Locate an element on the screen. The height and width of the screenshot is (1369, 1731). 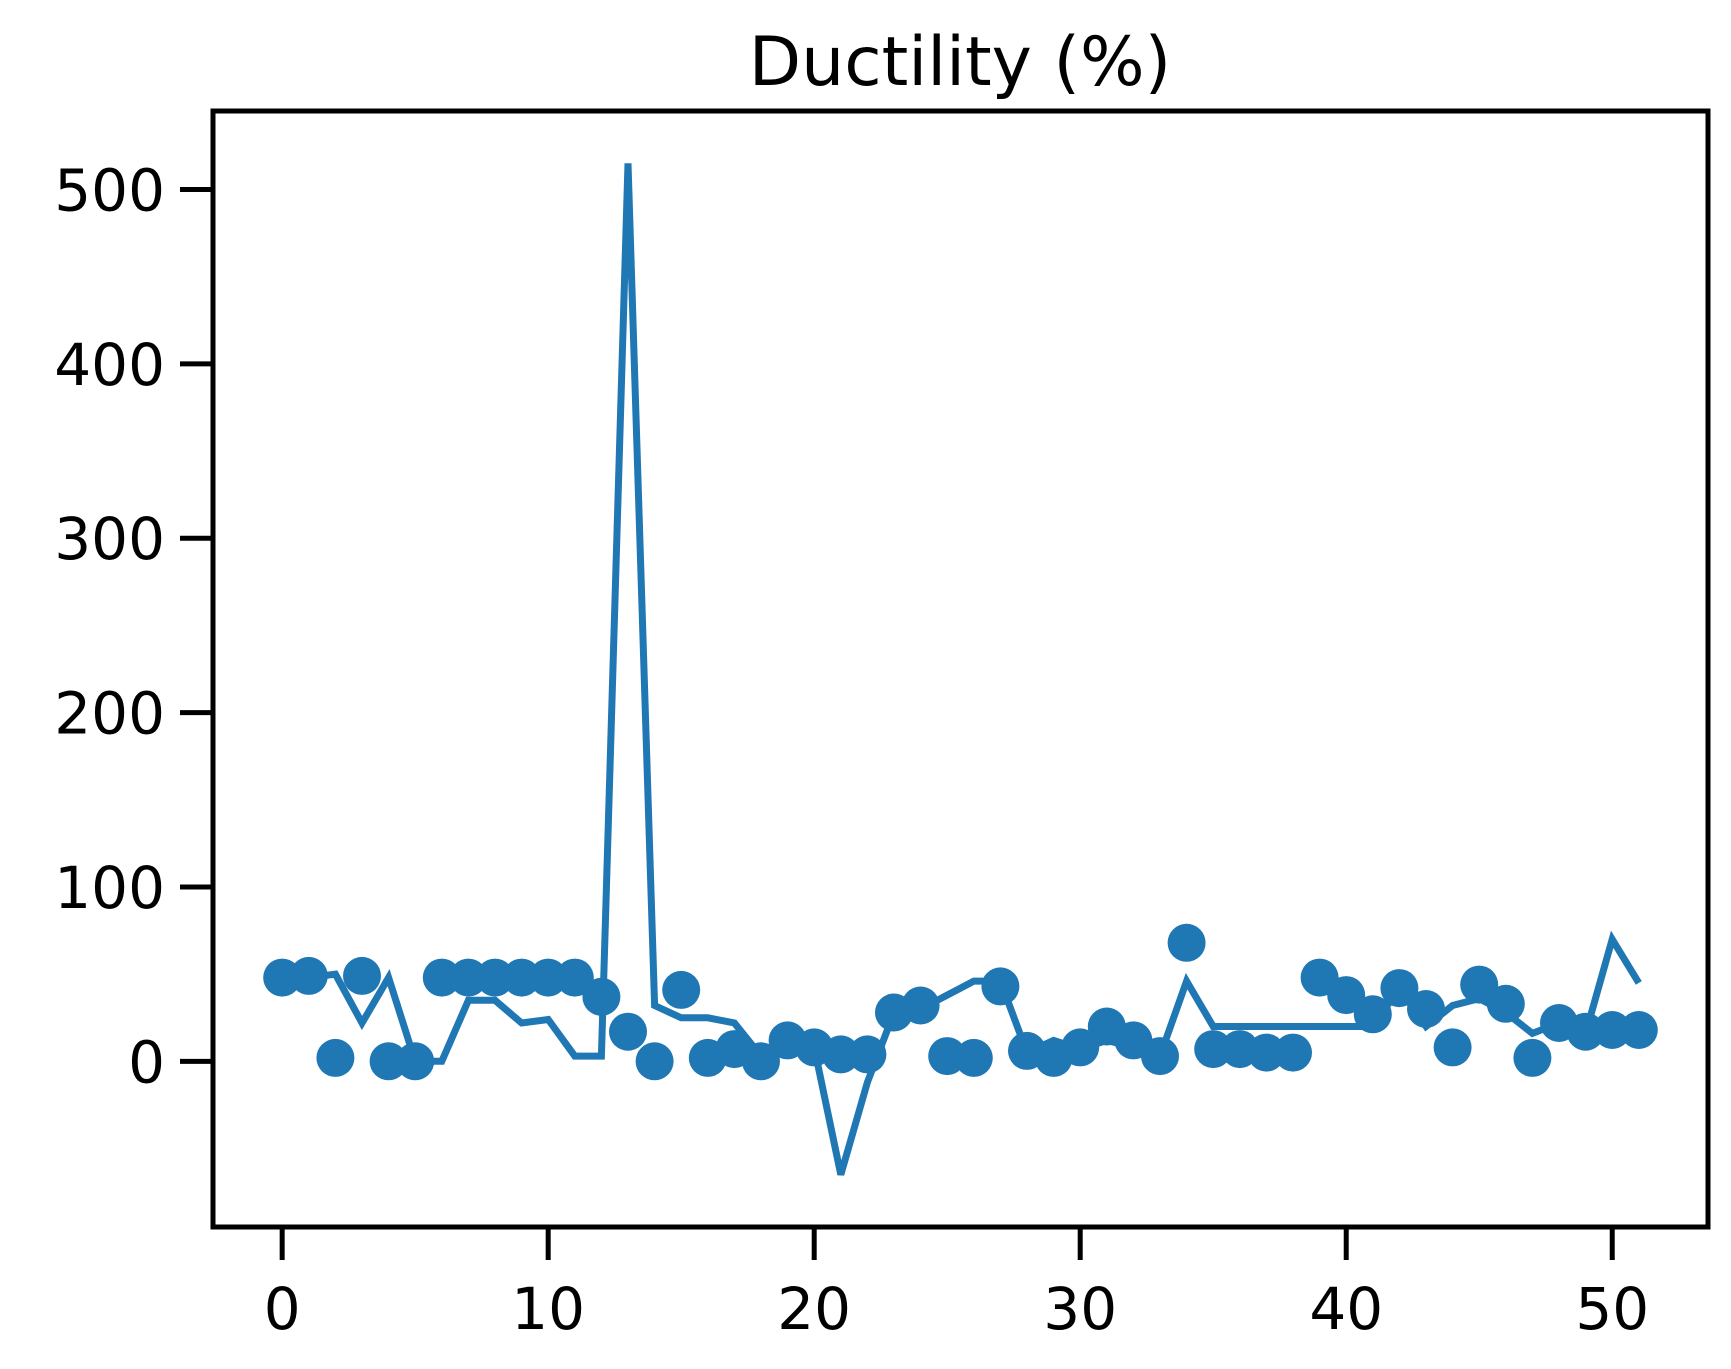
x-tick-label: 10 is located at coordinates (548, 1309).